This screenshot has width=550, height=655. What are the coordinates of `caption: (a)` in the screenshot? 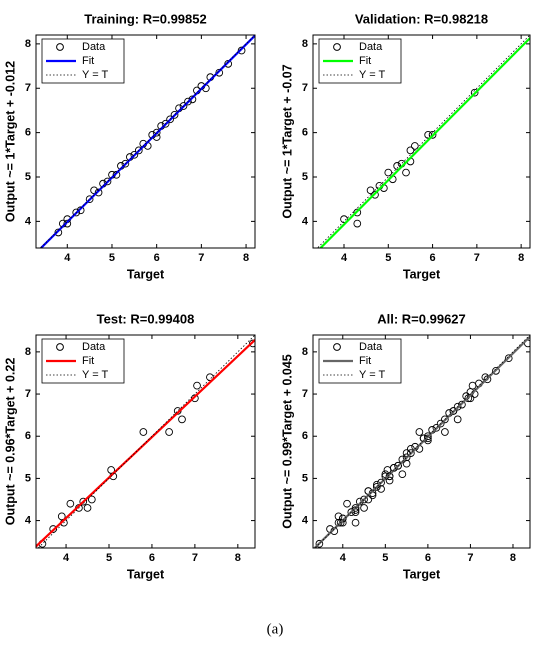 It's located at (275, 629).